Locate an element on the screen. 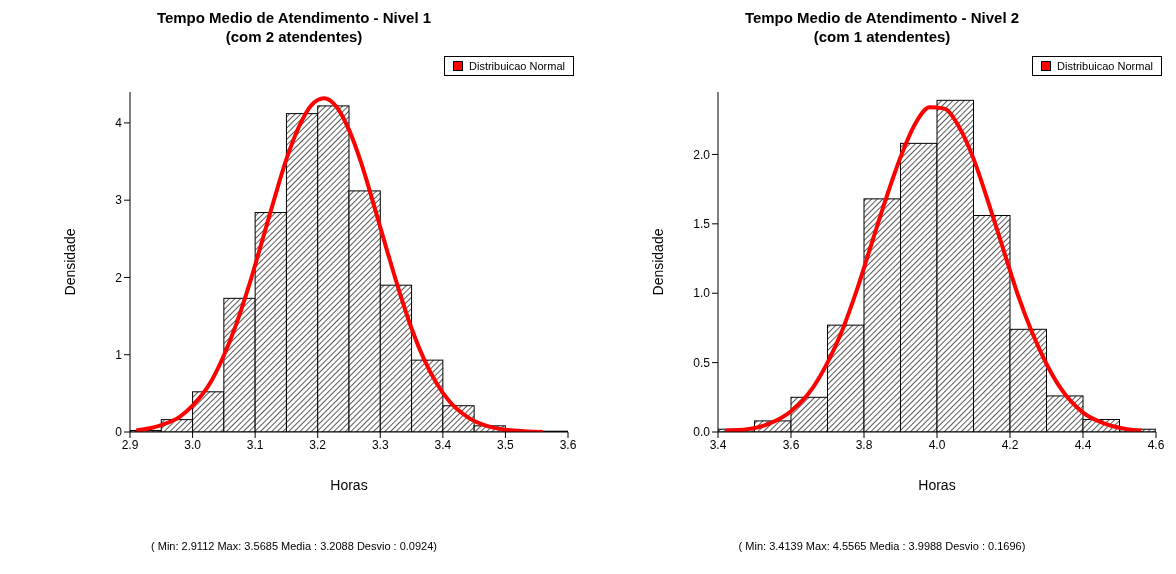 The width and height of the screenshot is (1176, 574). y-tick-label: 3 is located at coordinates (119, 200).